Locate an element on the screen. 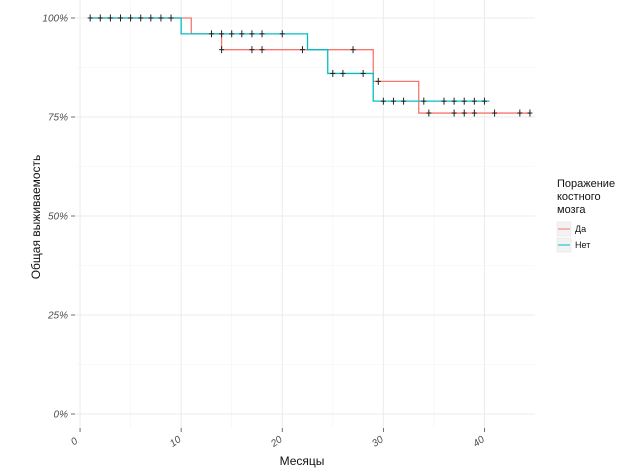 The height and width of the screenshot is (468, 642). y-tick-label: 75% is located at coordinates (58, 118).